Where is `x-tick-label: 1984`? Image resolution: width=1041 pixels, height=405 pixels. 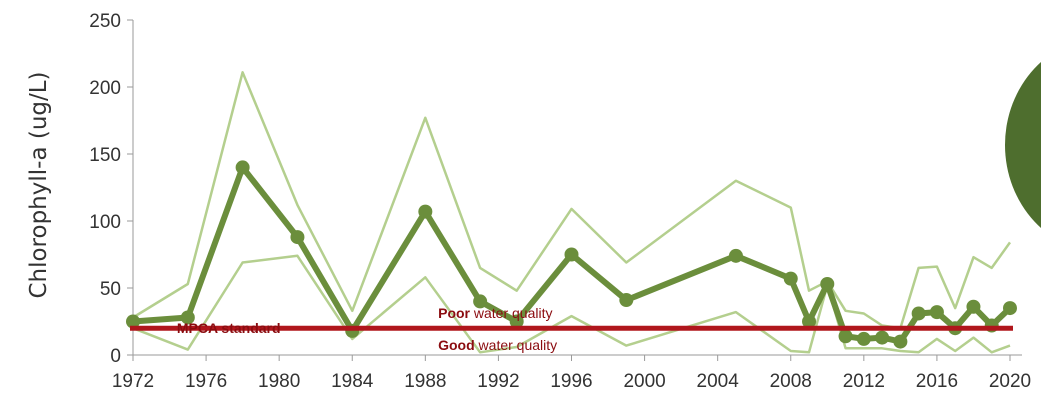
x-tick-label: 1984 is located at coordinates (352, 381).